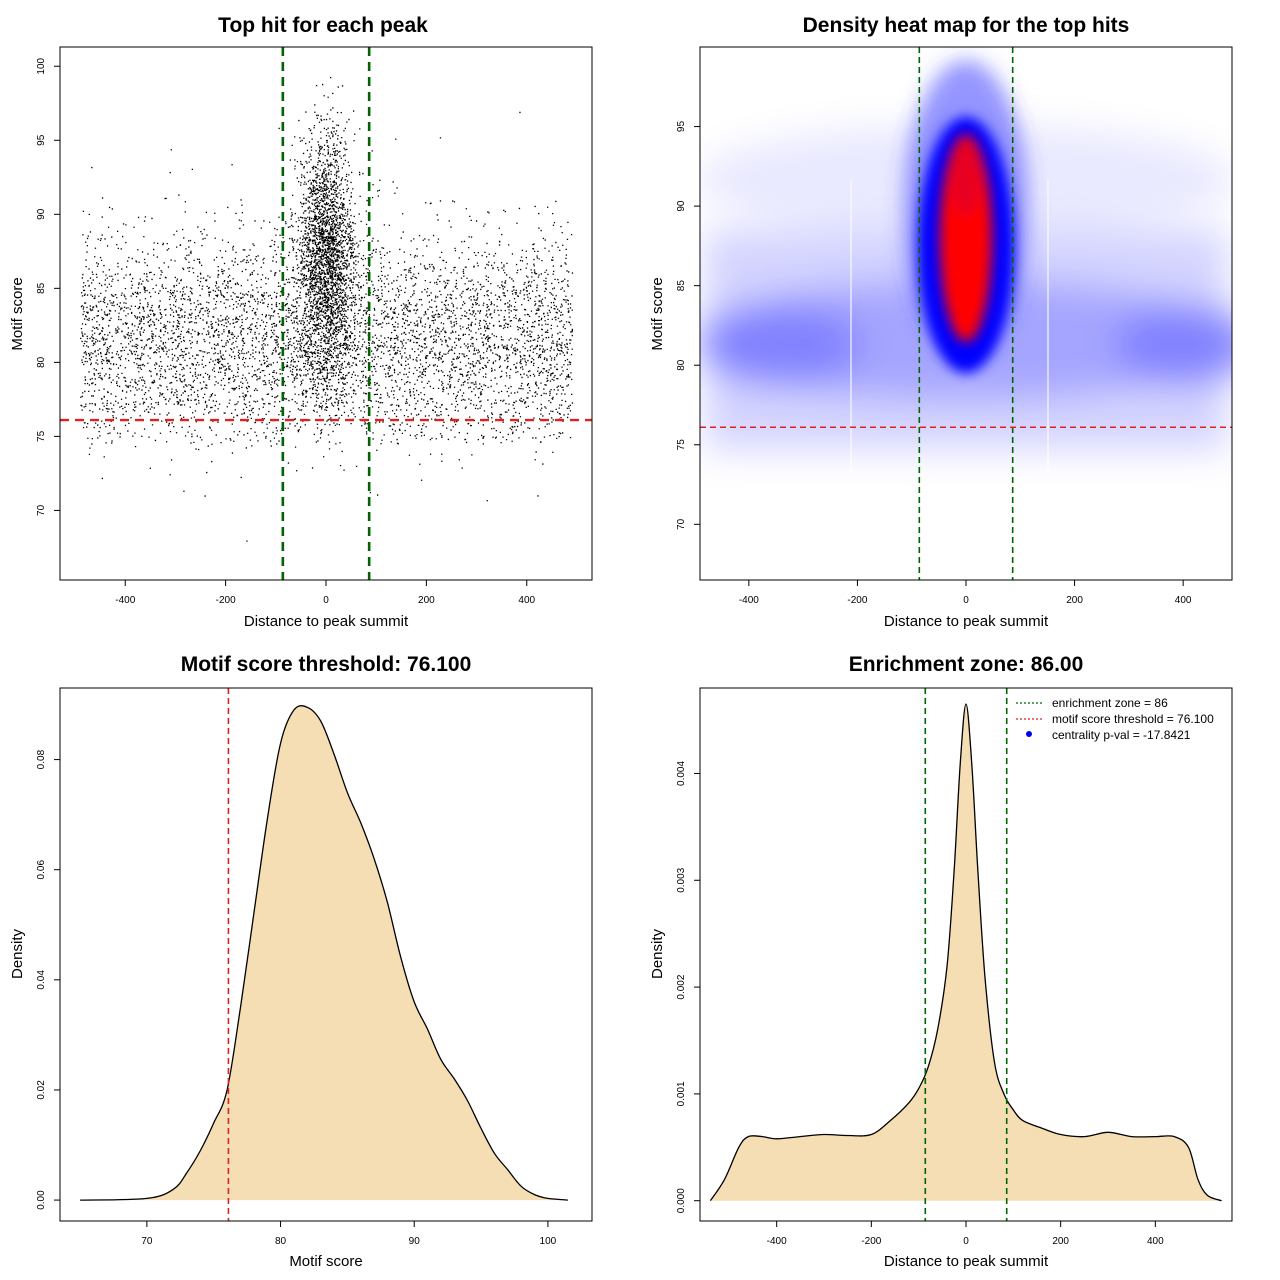  Describe the element at coordinates (1029, 734) in the screenshot. I see `legend-swatch-pval` at that location.